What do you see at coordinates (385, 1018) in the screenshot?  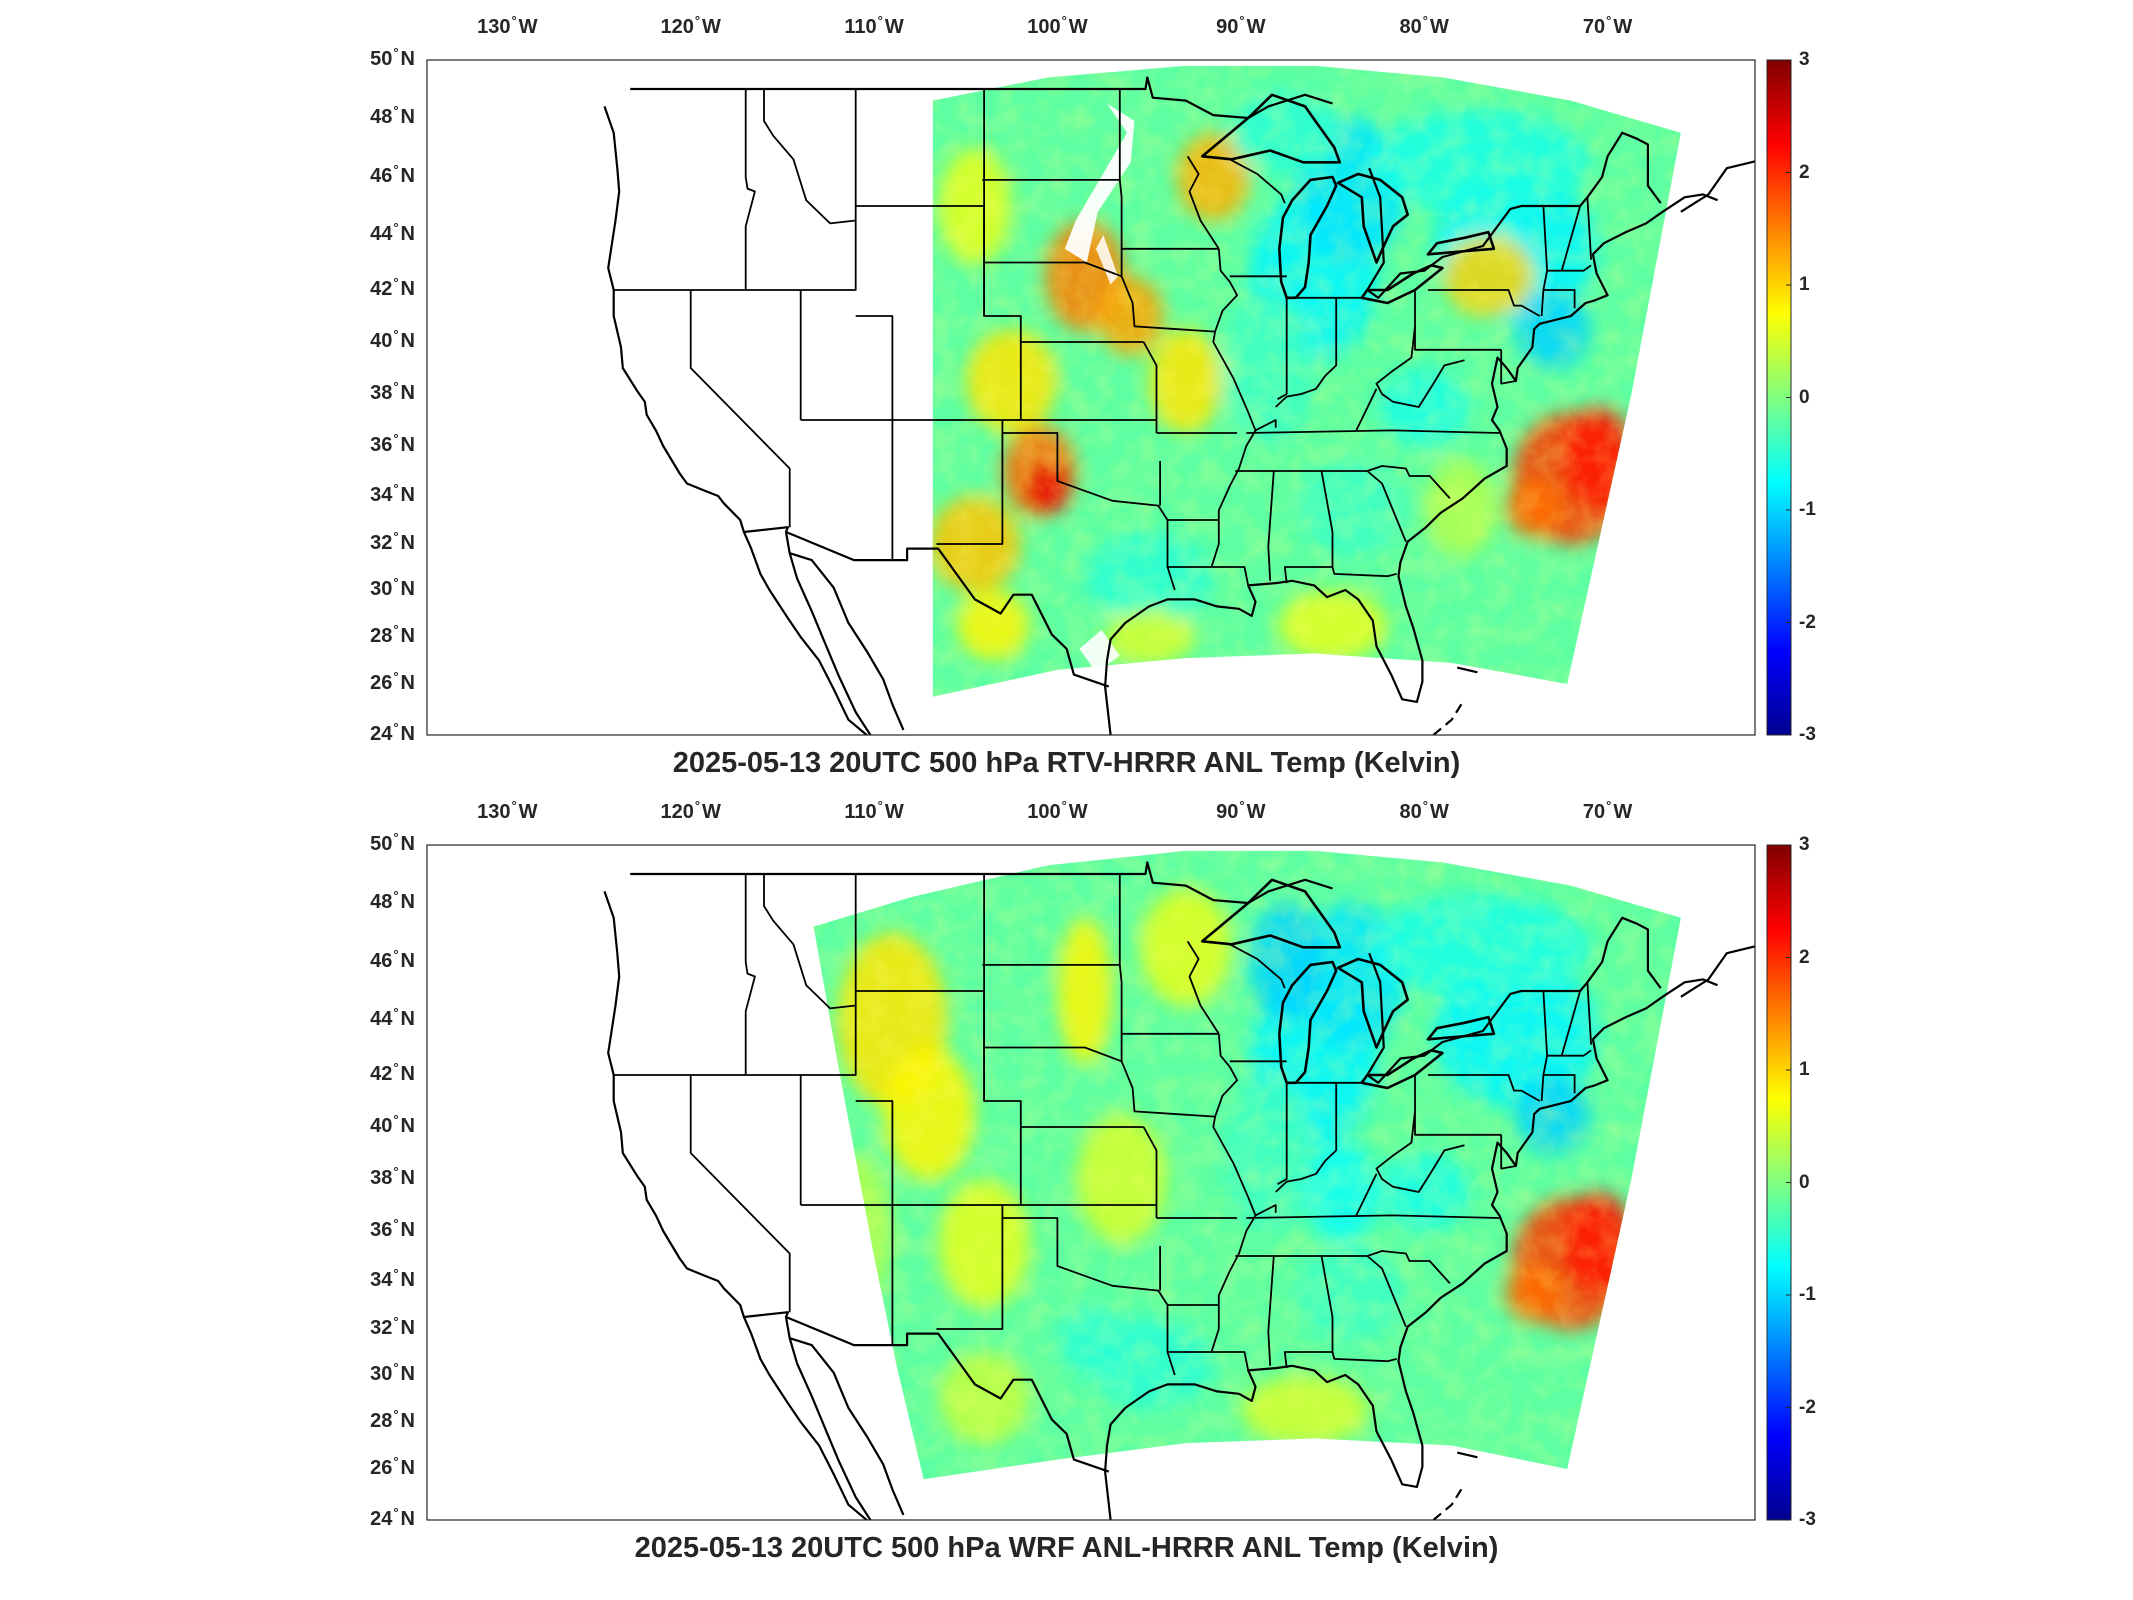 I see `latitude-label: 44° N` at bounding box center [385, 1018].